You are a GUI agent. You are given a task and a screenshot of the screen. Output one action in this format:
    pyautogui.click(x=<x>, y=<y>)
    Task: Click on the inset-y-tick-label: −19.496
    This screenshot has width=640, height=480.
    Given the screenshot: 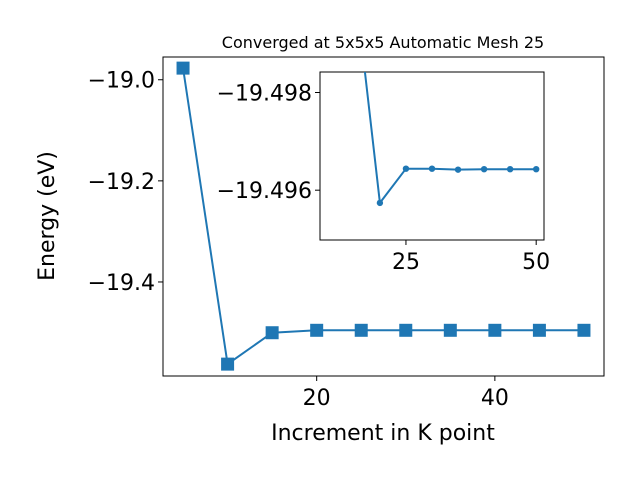 What is the action you would take?
    pyautogui.click(x=264, y=191)
    